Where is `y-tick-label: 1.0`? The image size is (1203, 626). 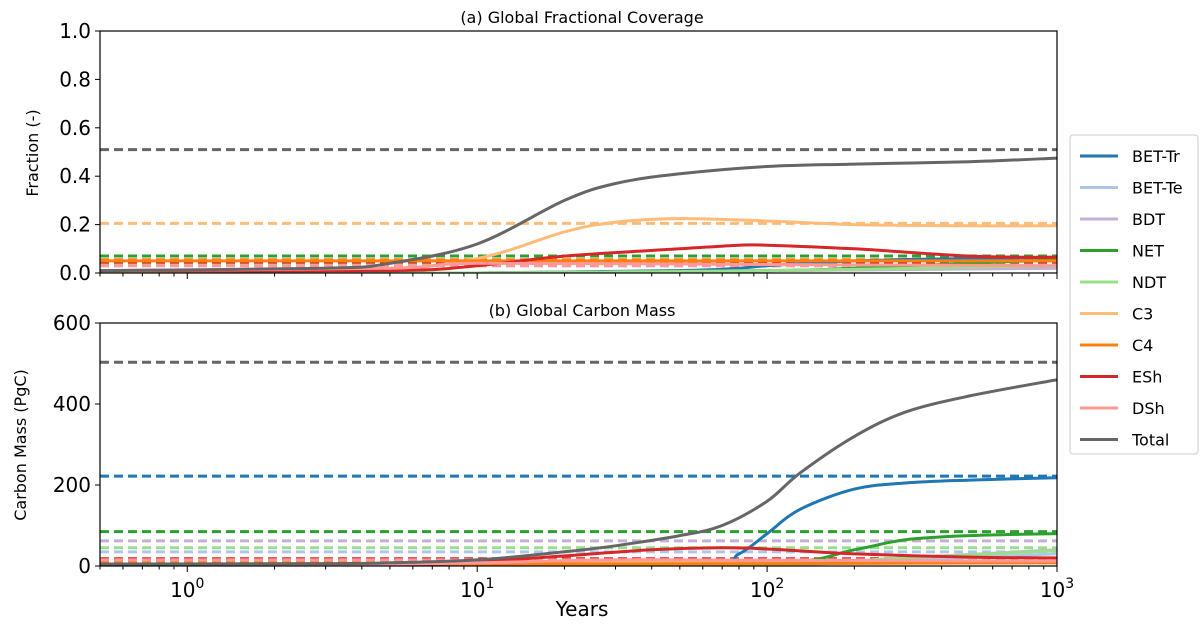
y-tick-label: 1.0 is located at coordinates (75, 31).